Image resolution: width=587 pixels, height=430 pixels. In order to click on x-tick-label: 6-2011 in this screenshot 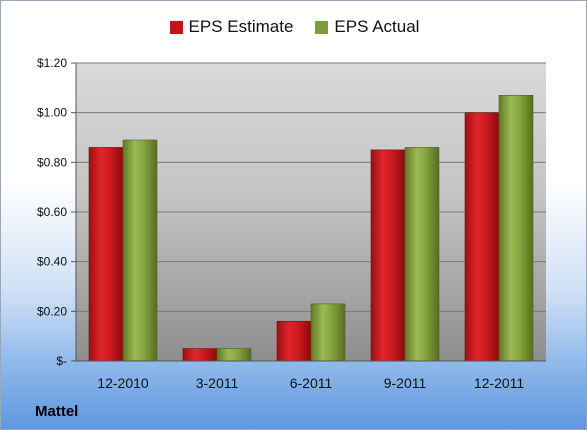, I will do `click(311, 383)`.